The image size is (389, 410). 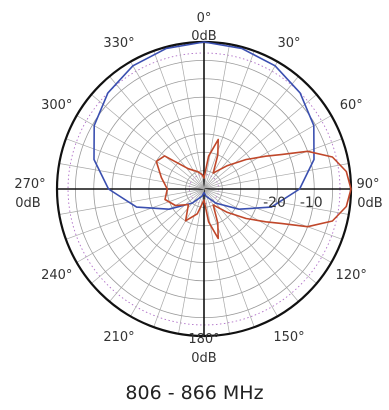 I want to click on angle-label-60: 60°, so click(x=351, y=105).